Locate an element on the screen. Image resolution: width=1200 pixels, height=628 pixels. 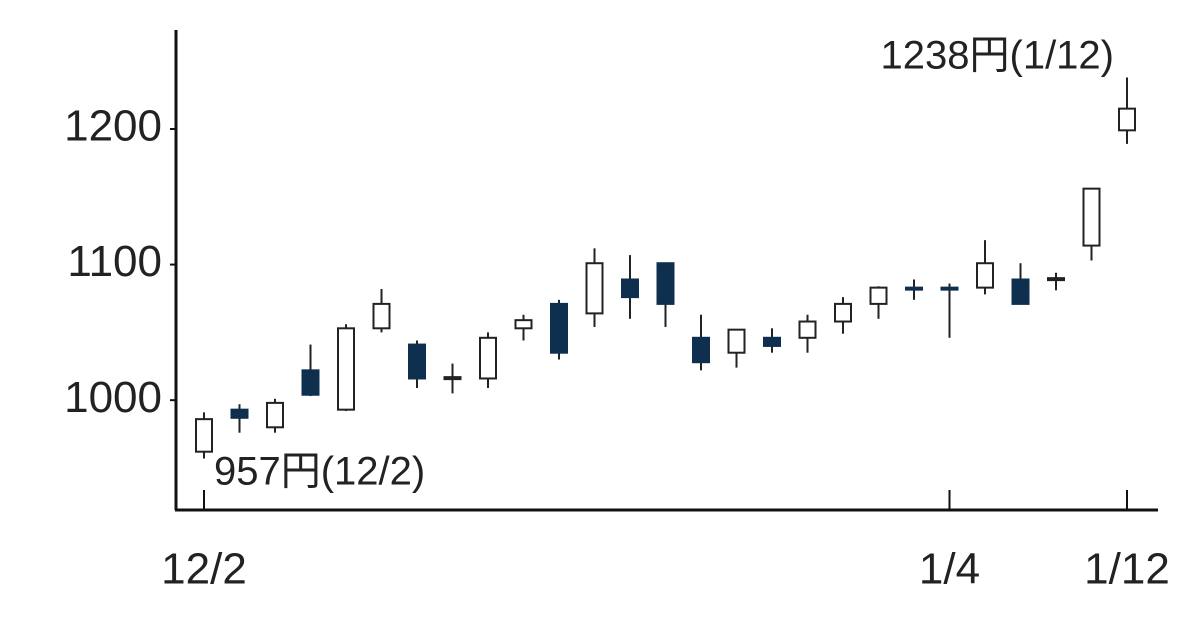
x-tick-label: 1/12 is located at coordinates (1127, 569).